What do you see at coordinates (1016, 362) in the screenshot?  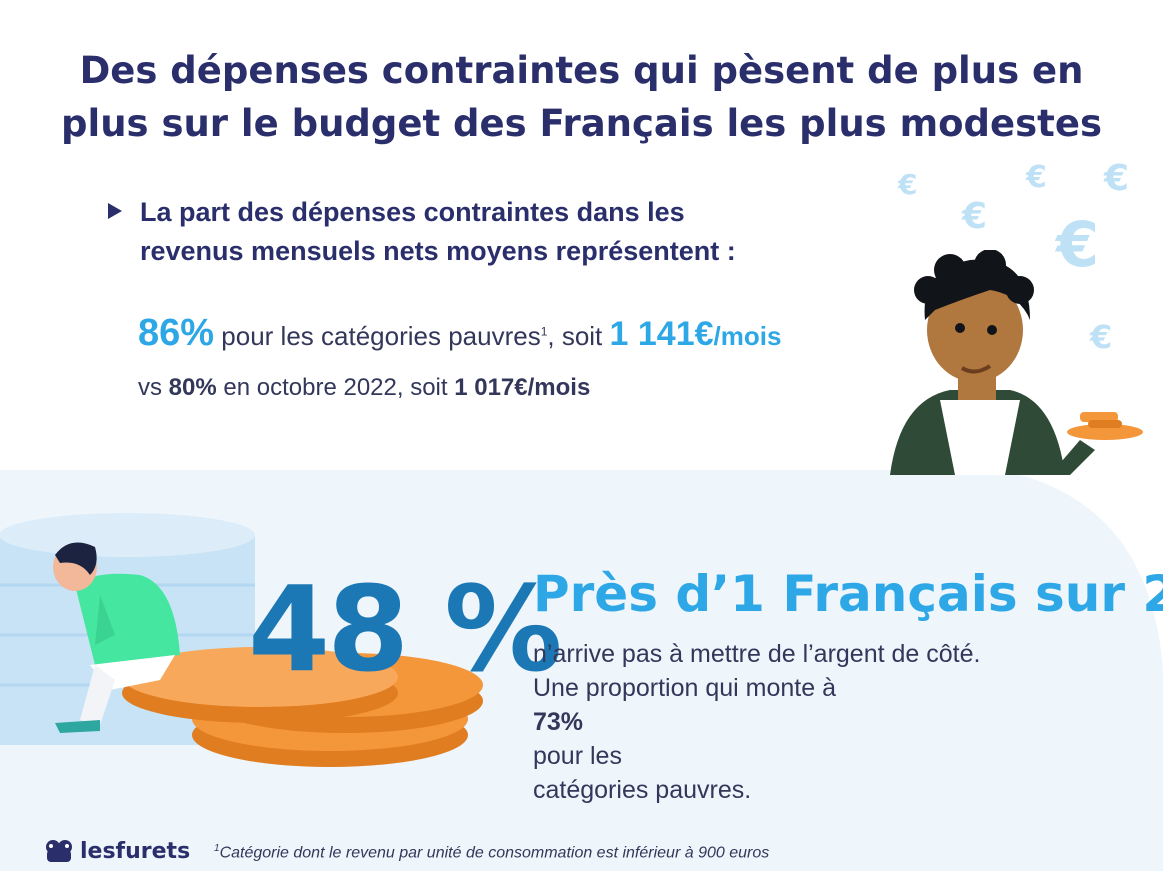 I see `person-holding-coins-illustration` at bounding box center [1016, 362].